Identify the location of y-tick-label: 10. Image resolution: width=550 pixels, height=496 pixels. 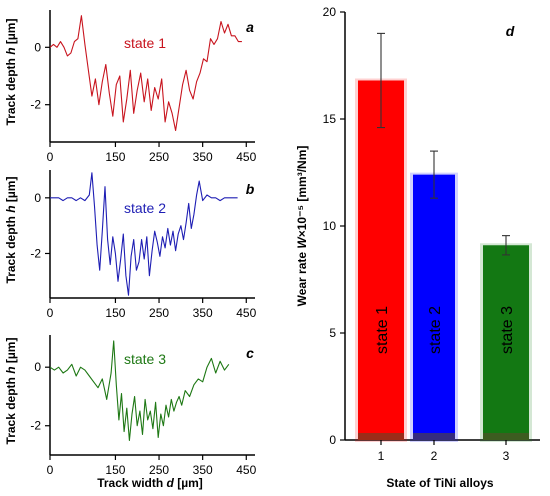
(330, 226).